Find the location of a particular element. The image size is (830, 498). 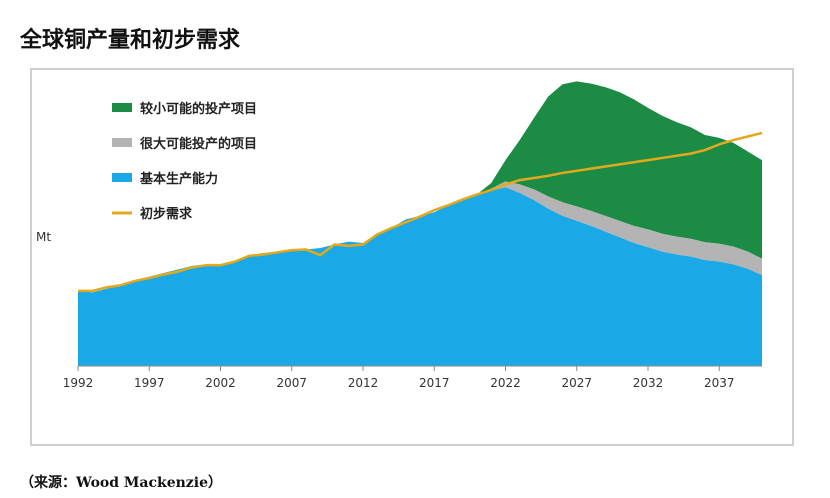

x-tick-label: 2037 is located at coordinates (719, 383).